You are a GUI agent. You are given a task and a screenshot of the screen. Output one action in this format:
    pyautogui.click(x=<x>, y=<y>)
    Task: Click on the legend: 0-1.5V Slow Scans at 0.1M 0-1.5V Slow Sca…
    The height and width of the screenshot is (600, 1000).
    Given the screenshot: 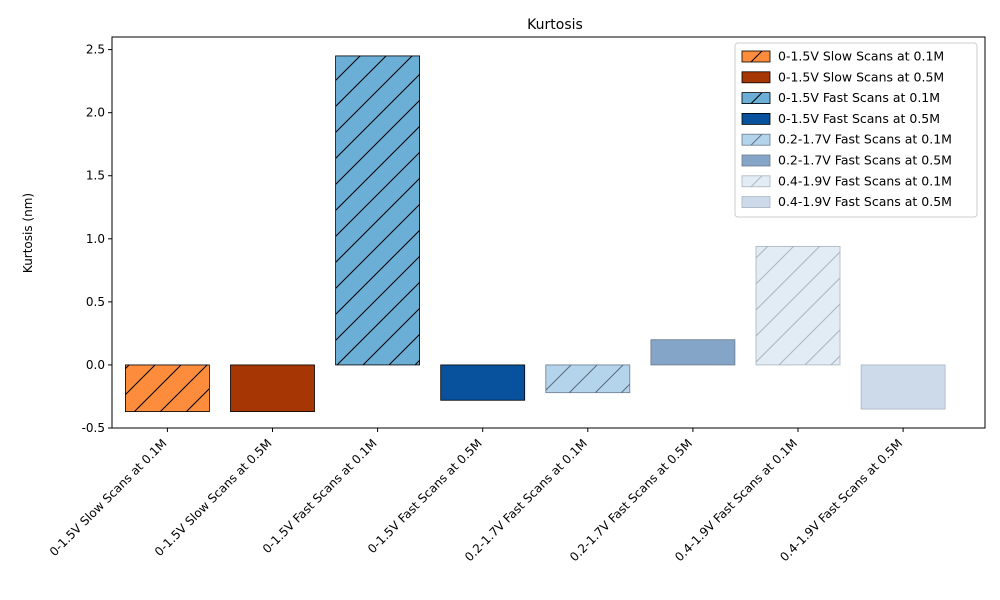 What is the action you would take?
    pyautogui.click(x=856, y=130)
    